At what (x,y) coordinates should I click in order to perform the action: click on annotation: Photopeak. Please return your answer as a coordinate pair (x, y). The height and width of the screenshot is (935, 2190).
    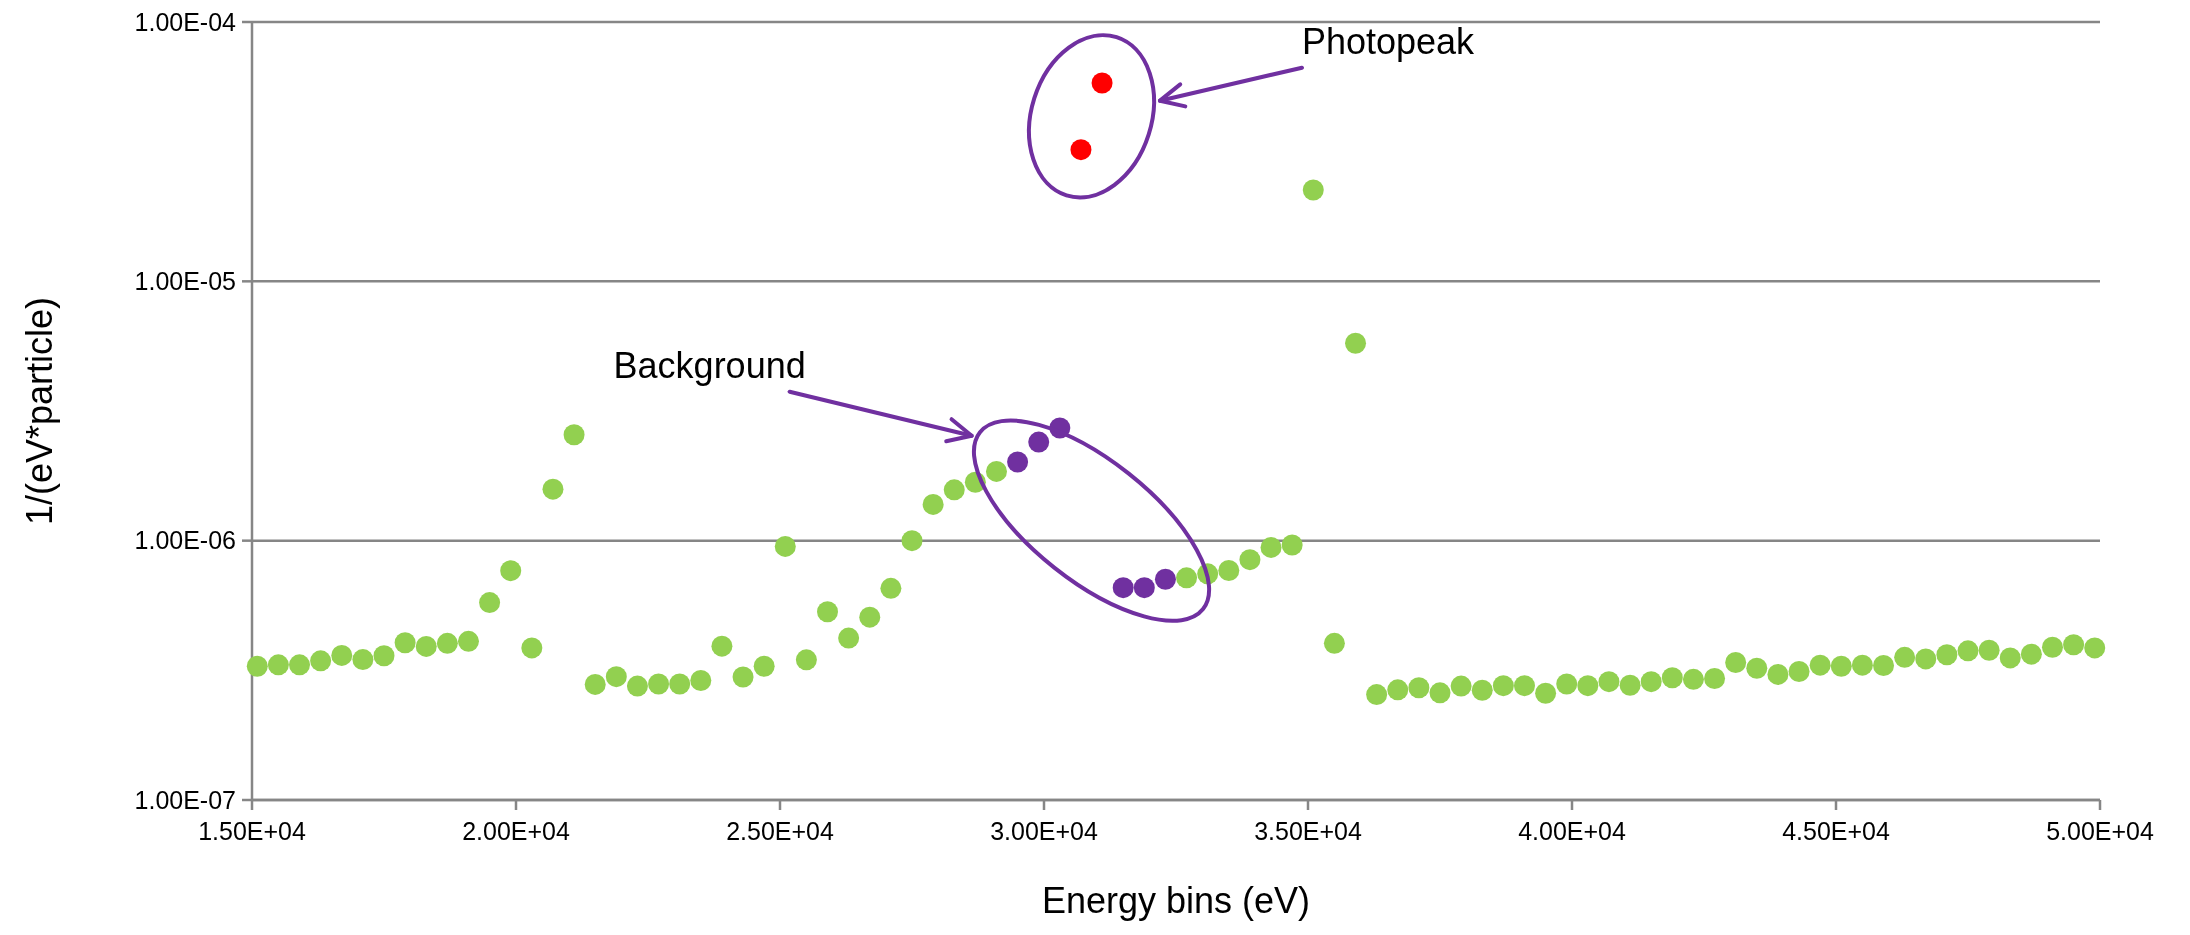
    Looking at the image, I should click on (1388, 41).